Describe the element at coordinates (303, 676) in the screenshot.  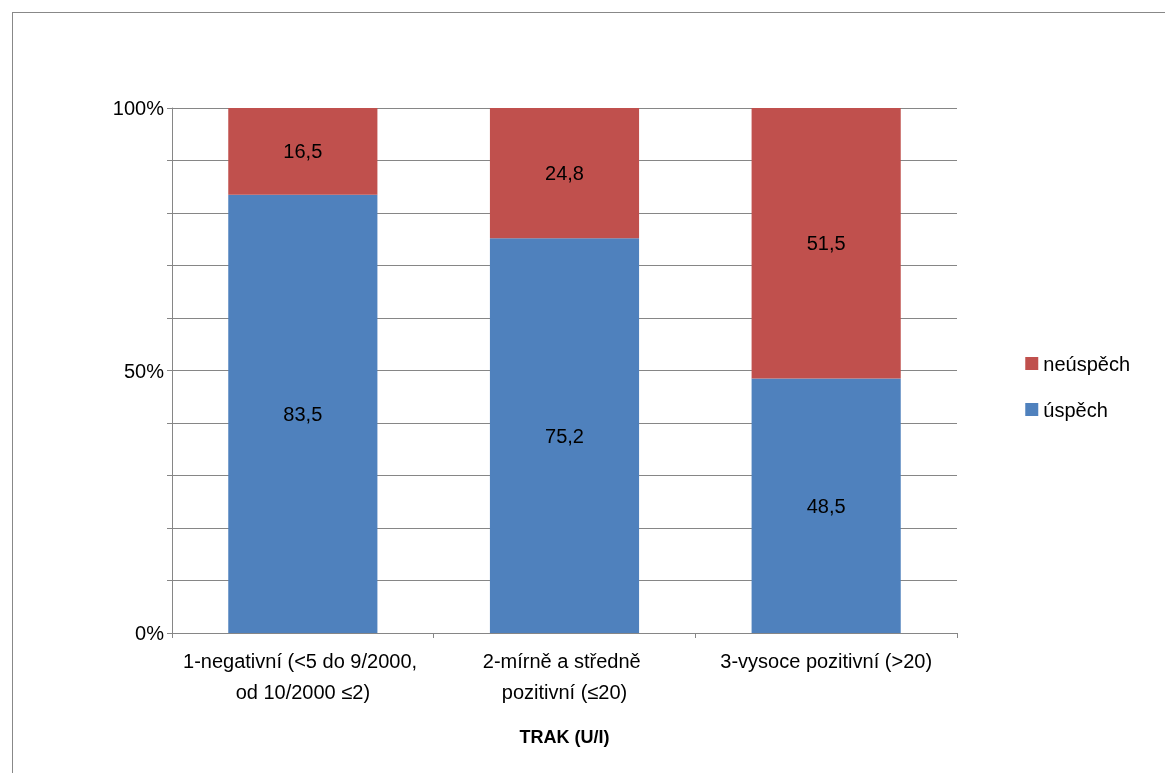
I see `x-tick-label: 1-negativní (<5 do 9/2000, od 10/2000 ≤2)` at that location.